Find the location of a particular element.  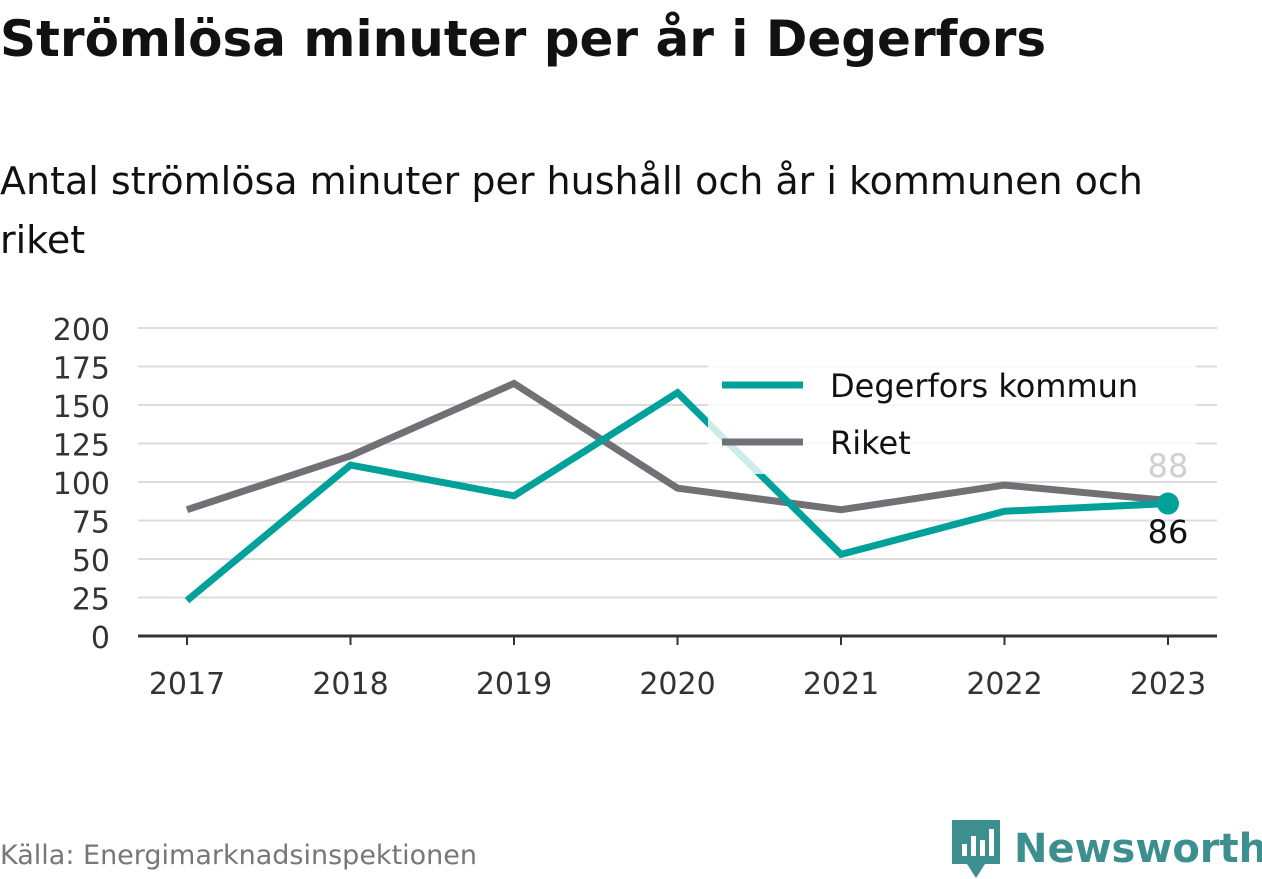

brand: Newsworthy is located at coordinates (1107, 849).